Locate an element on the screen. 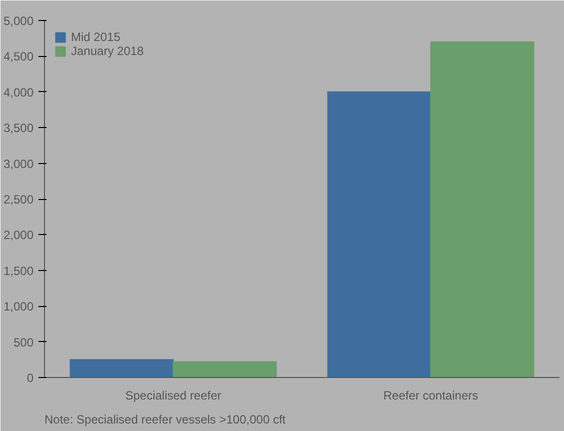  text: Note: Specialised reefer vessels >100,000 cft is located at coordinates (165, 419).